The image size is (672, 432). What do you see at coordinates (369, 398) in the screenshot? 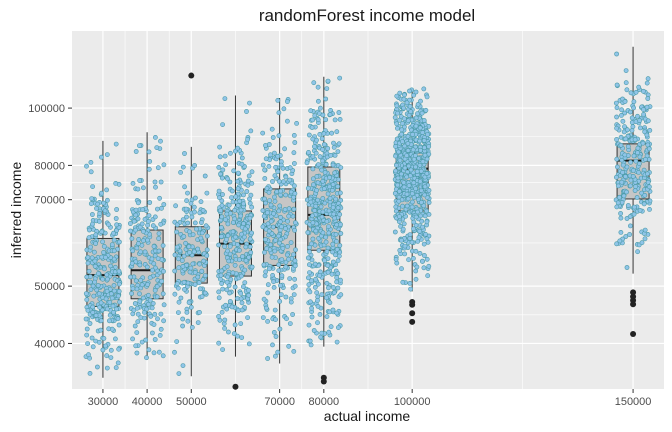
I see `x-axis-ticks: 30000 40000 50000 70000 80000 100000 150000` at bounding box center [369, 398].